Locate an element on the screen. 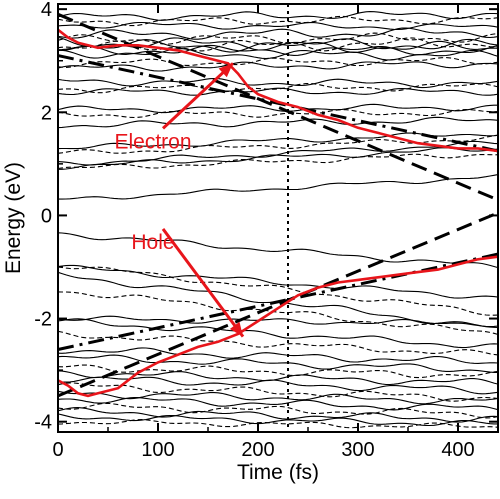  x-tick-label: 100 is located at coordinates (157, 450).